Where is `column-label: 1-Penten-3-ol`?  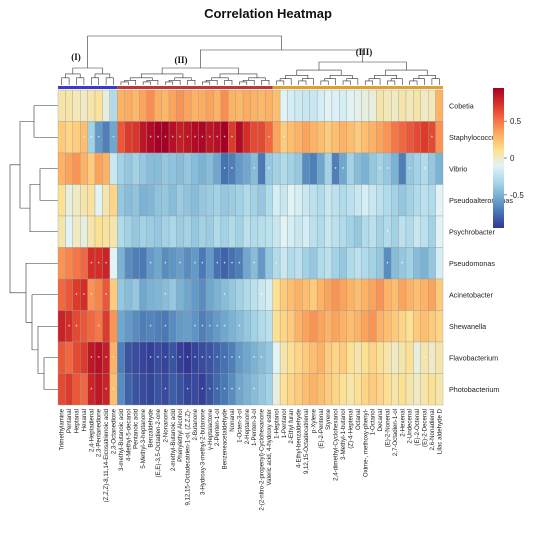
column-label: 1-Penten-3-ol is located at coordinates (254, 427).